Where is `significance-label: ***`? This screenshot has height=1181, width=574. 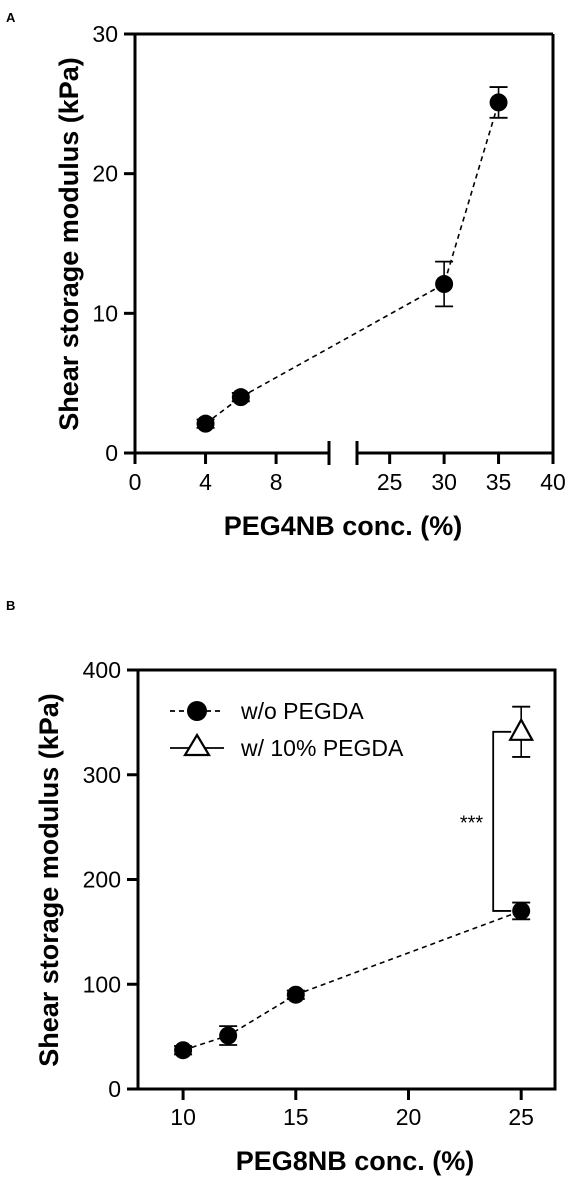 significance-label: *** is located at coordinates (472, 823).